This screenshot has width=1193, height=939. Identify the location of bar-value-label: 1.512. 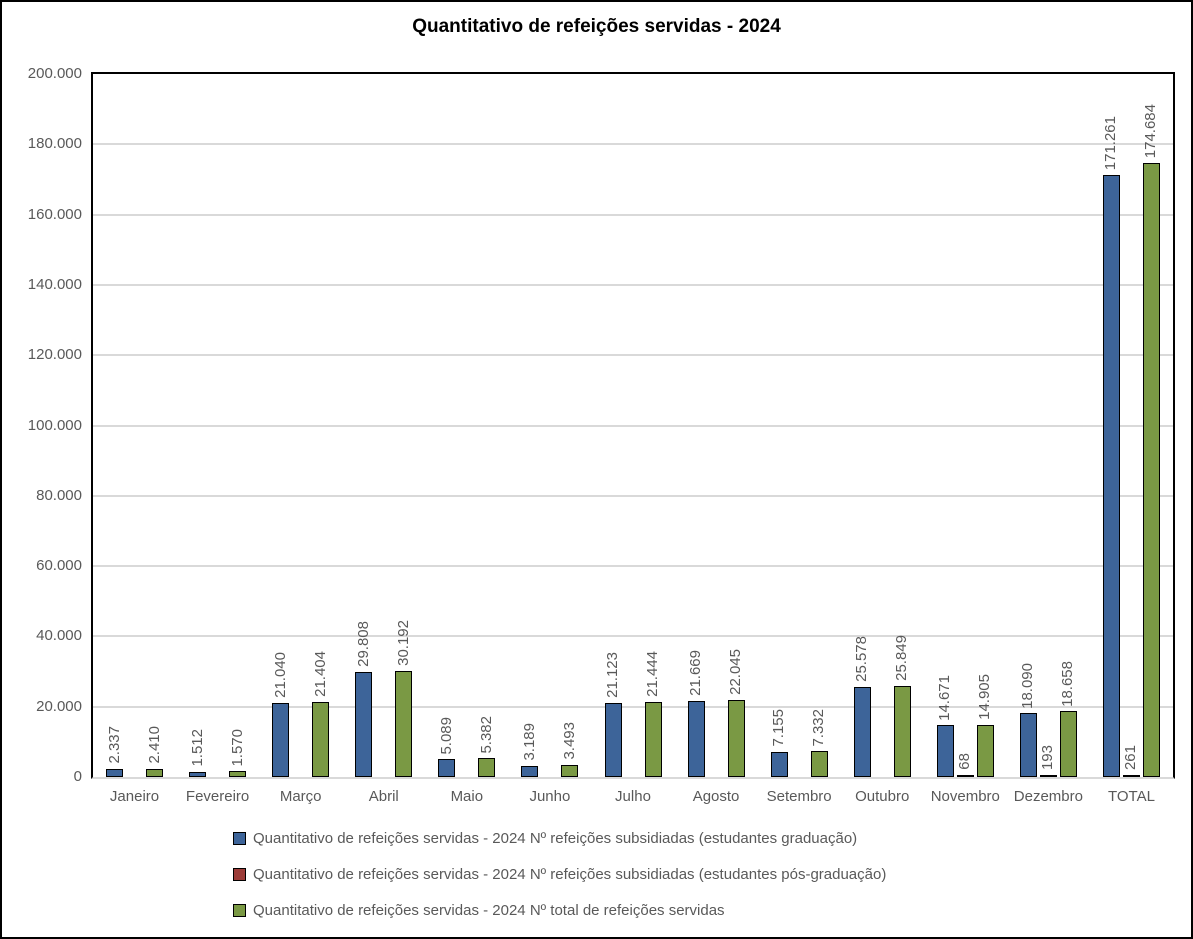
(197, 748).